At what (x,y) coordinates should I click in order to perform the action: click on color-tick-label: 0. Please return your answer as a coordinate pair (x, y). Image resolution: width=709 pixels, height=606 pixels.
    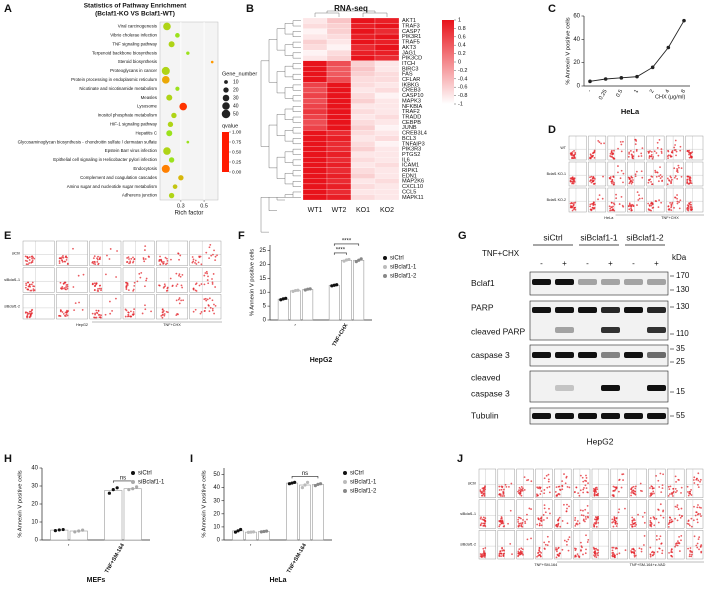
    Looking at the image, I should click on (459, 62).